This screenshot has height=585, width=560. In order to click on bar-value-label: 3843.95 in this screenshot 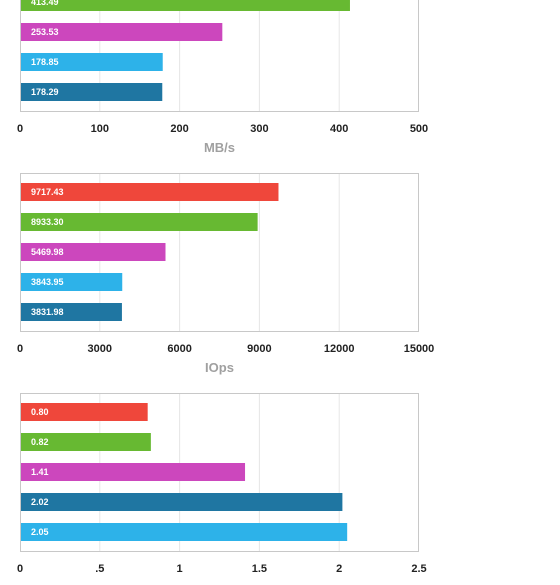, I will do `click(47, 282)`.